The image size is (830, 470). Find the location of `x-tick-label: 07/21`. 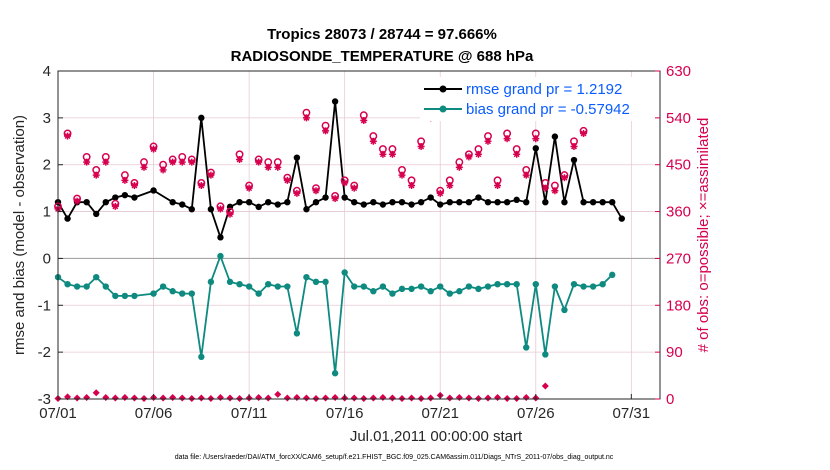

x-tick-label: 07/21 is located at coordinates (440, 413).